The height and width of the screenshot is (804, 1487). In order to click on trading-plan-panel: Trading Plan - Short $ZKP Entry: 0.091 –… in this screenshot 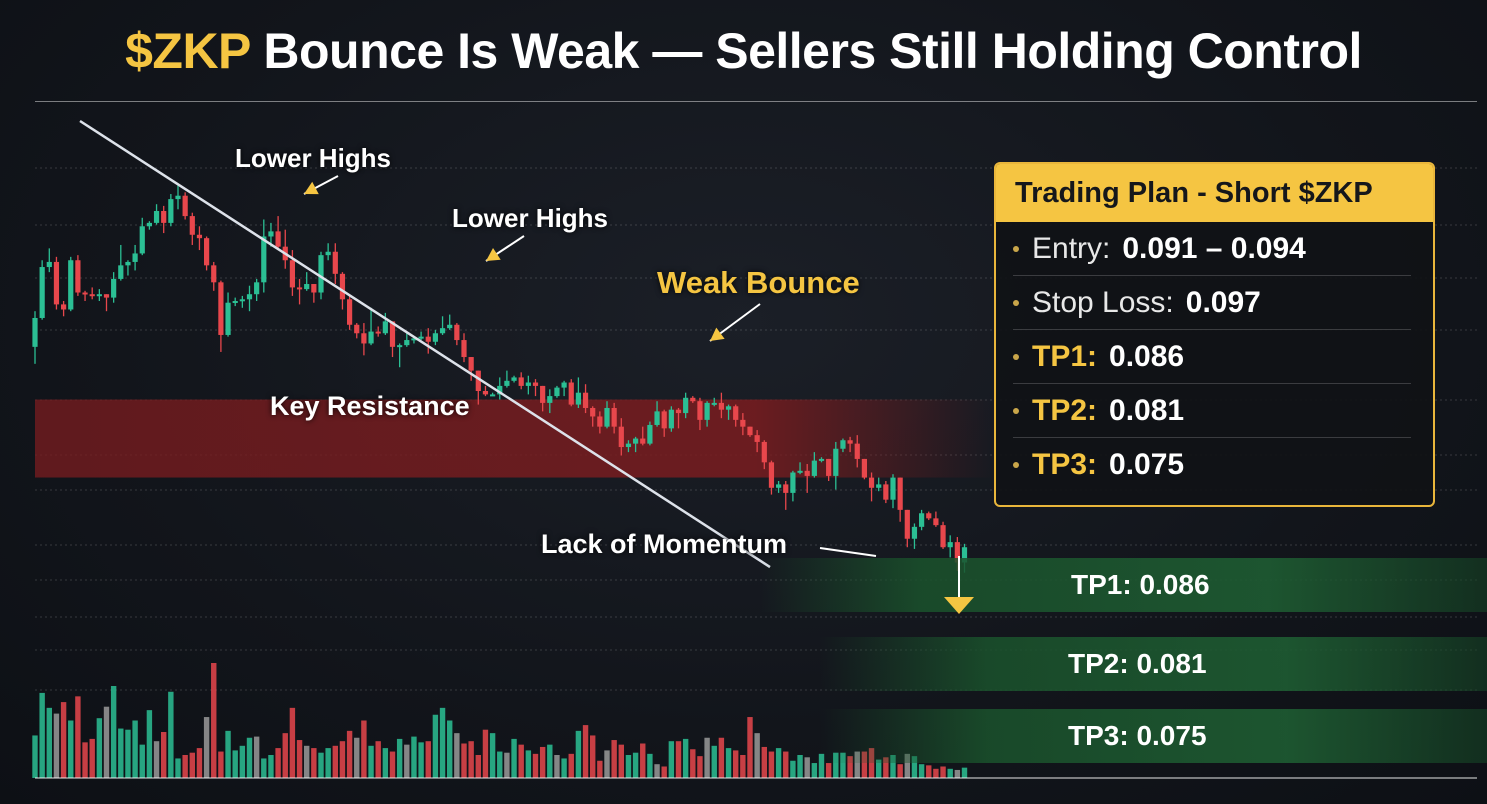, I will do `click(1214, 334)`.